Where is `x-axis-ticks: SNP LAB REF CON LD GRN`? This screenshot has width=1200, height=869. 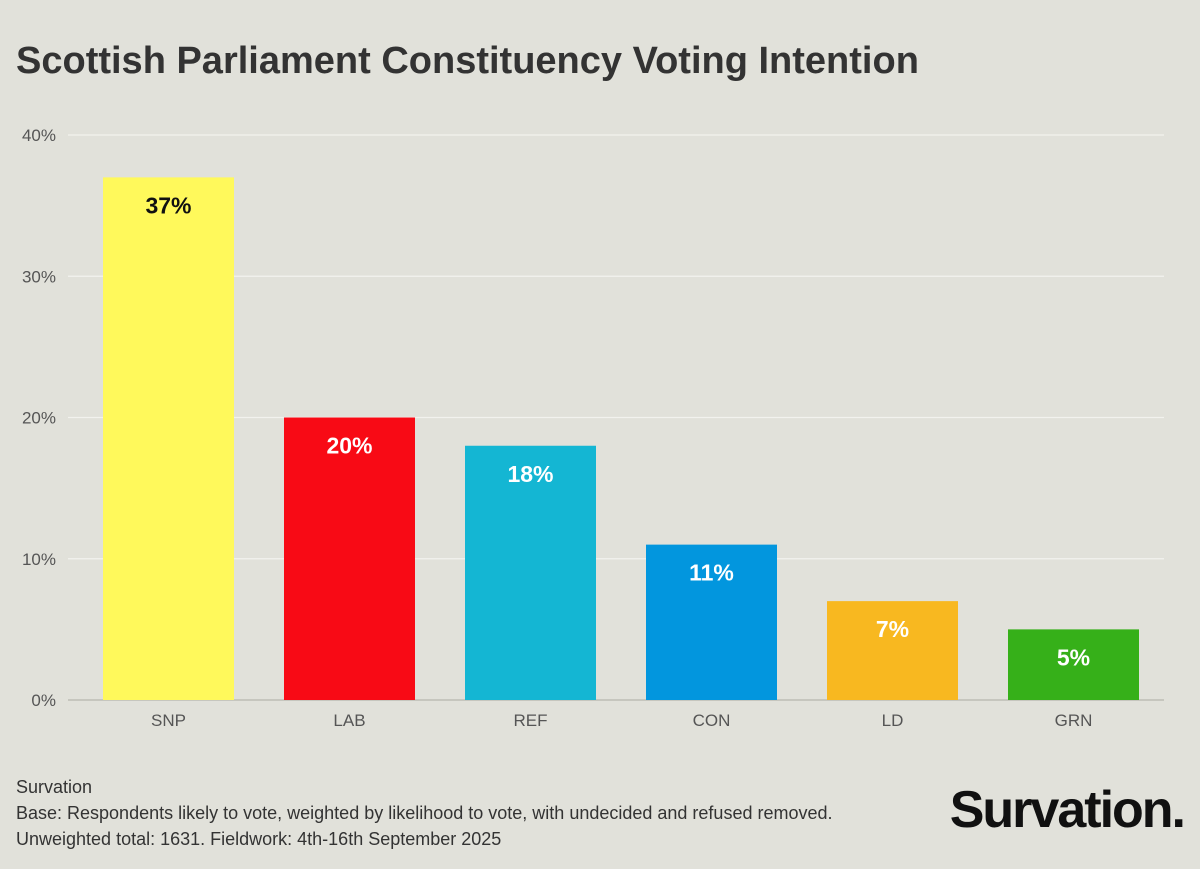 x-axis-ticks: SNP LAB REF CON LD GRN is located at coordinates (621, 720).